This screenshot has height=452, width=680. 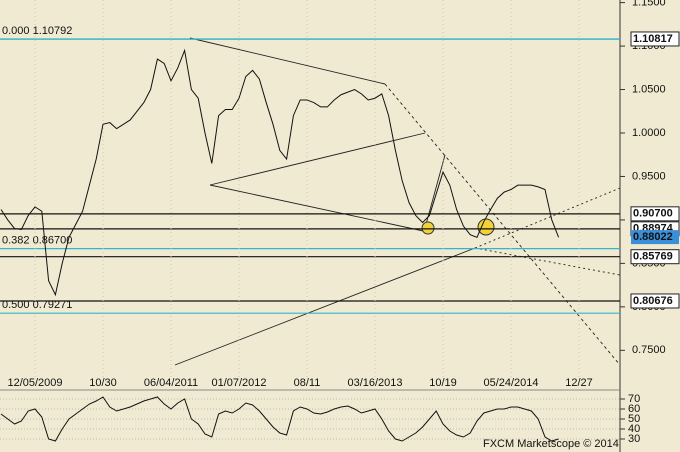 What do you see at coordinates (634, 429) in the screenshot?
I see `y-tick-label: 40` at bounding box center [634, 429].